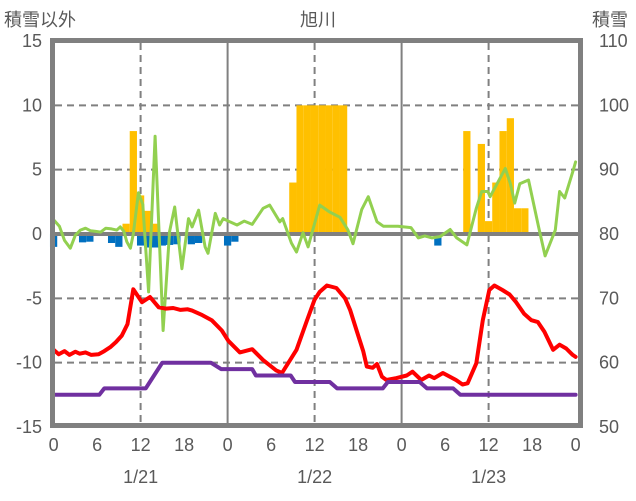  What do you see at coordinates (610, 20) in the screenshot?
I see `right-axis-title: 積雪` at bounding box center [610, 20].